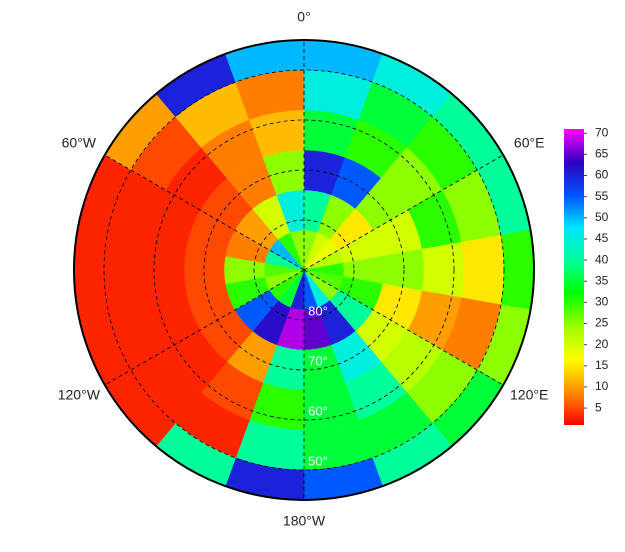 This screenshot has width=625, height=552. What do you see at coordinates (602, 259) in the screenshot?
I see `colorbar-tick-label: 40` at bounding box center [602, 259].